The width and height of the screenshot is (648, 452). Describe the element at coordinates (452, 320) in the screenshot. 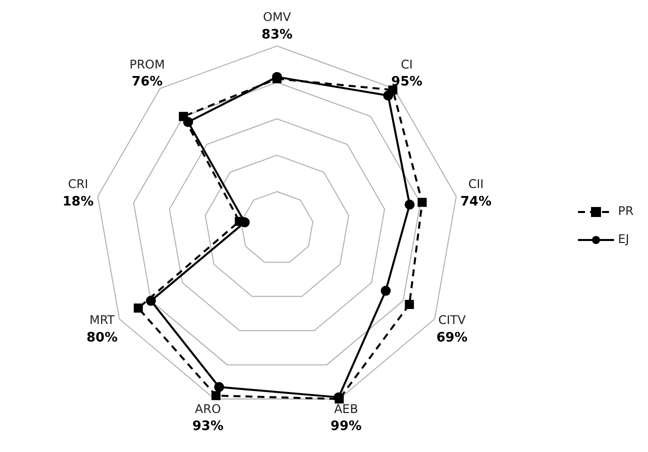

I see `spoke-label: CITV` at that location.